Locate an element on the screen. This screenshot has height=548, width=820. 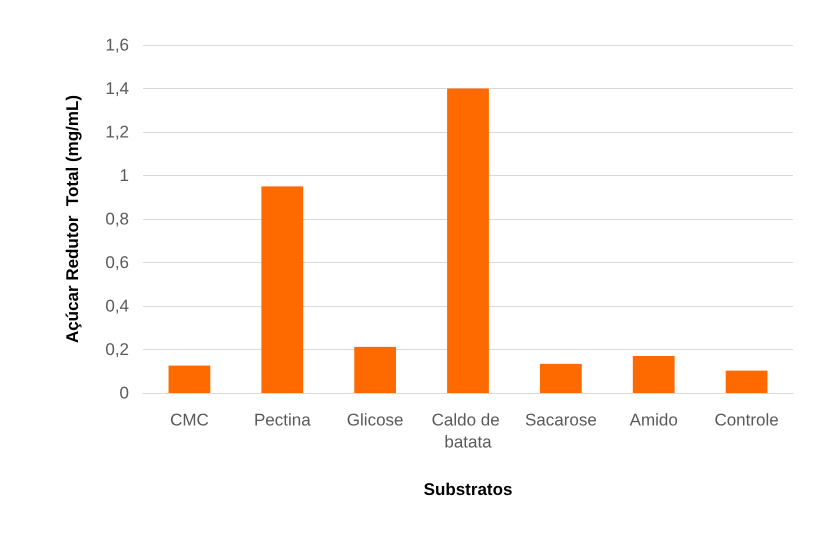
y-tick-label: 1,2 is located at coordinates (117, 132).